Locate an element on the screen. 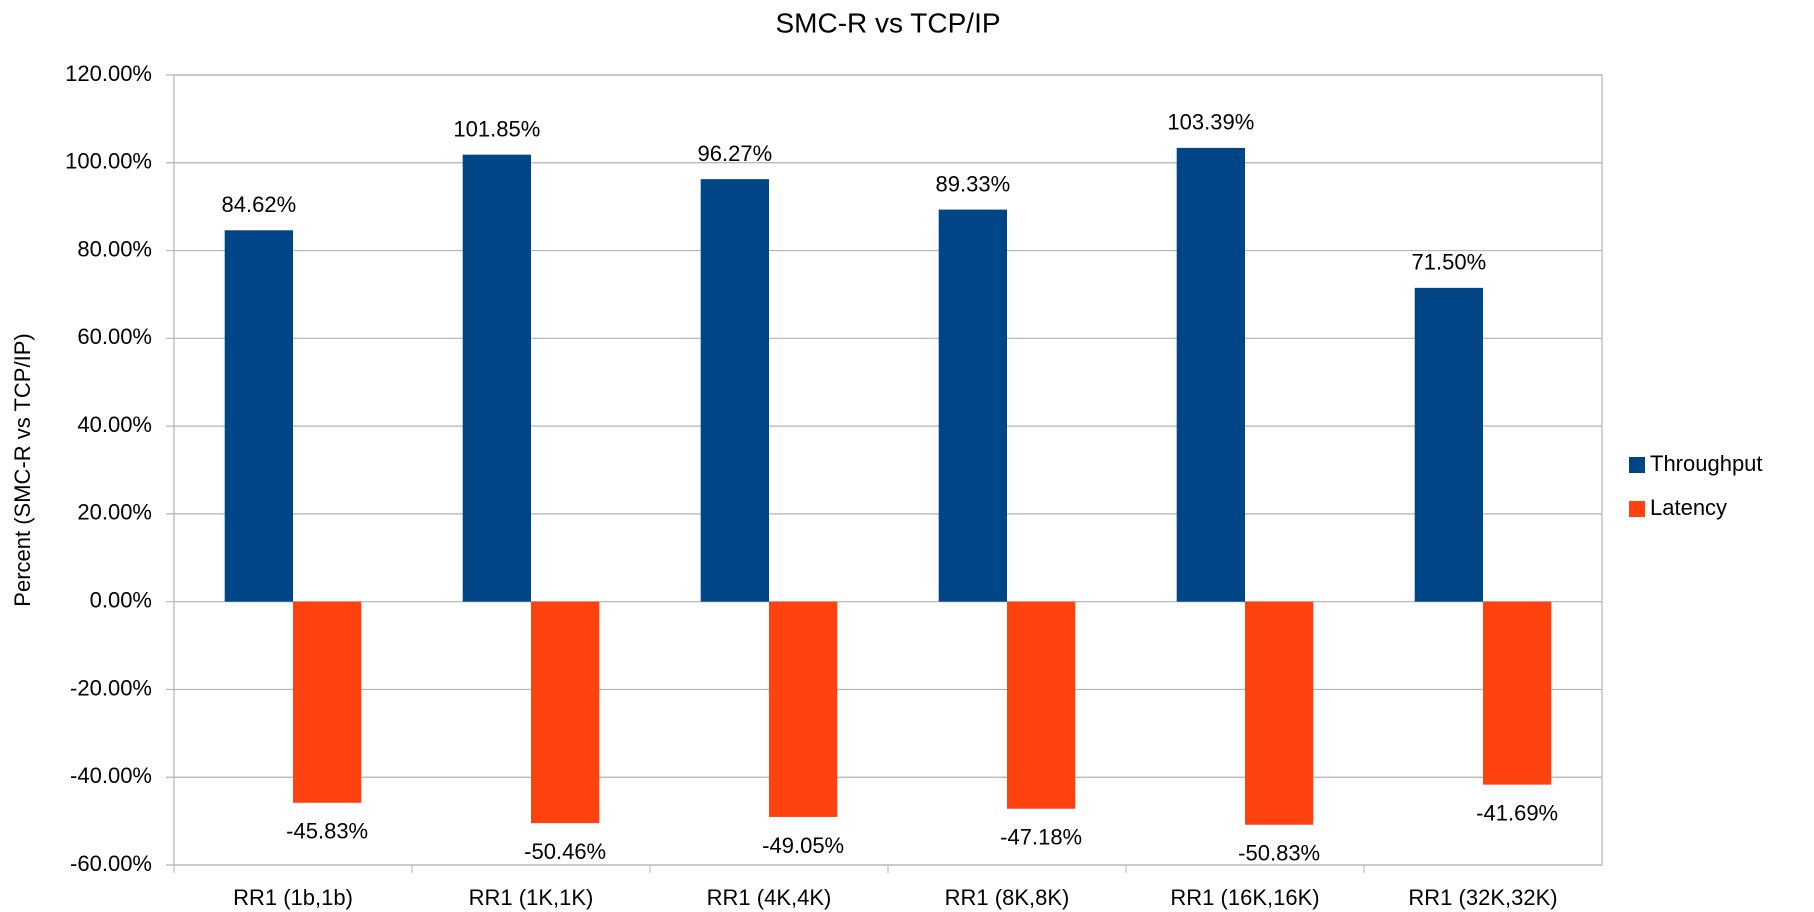  y-tick-label: 20.00% is located at coordinates (114, 512).